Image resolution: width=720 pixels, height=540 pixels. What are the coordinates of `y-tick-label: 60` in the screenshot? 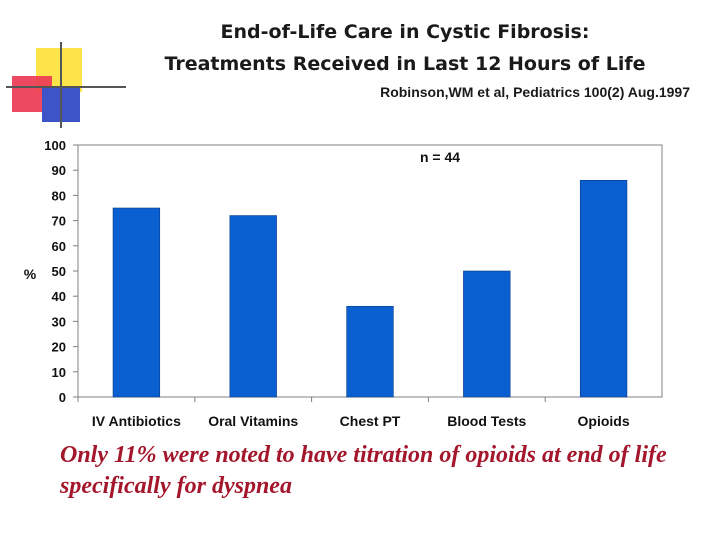 It's located at (59, 246).